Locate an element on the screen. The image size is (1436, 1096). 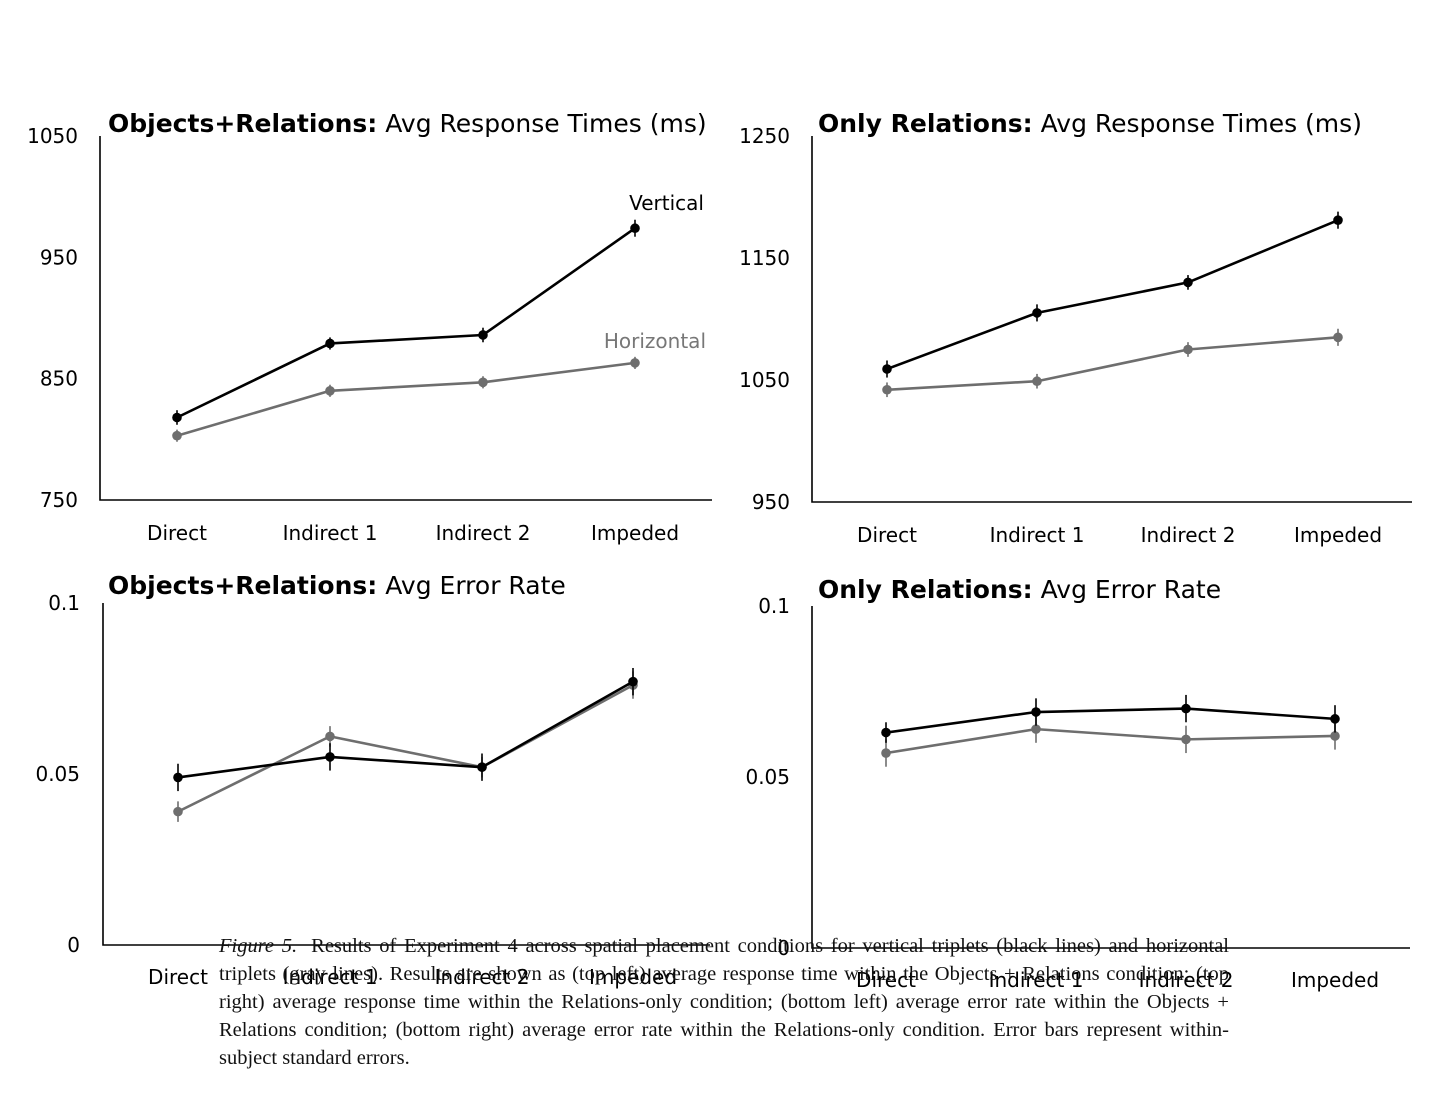
chart-title: Objects+Relations: Avg Error Rate is located at coordinates (337, 585).